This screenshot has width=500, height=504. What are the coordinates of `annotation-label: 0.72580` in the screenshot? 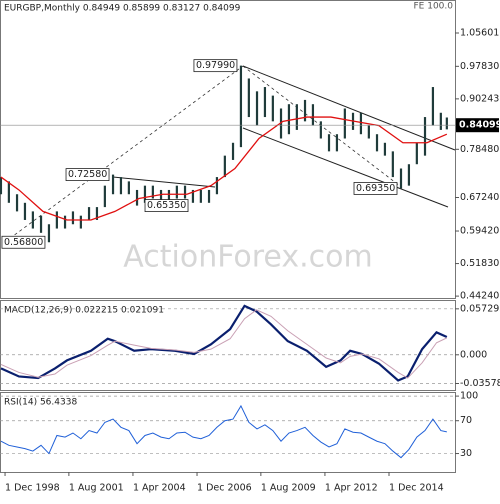 It's located at (87, 174).